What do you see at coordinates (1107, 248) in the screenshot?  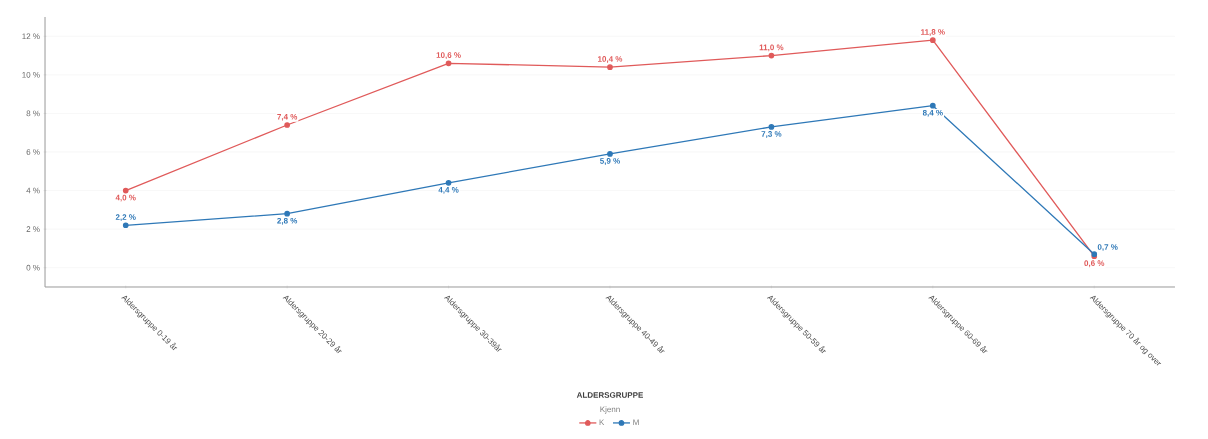 I see `data-label: 0,7 %` at bounding box center [1107, 248].